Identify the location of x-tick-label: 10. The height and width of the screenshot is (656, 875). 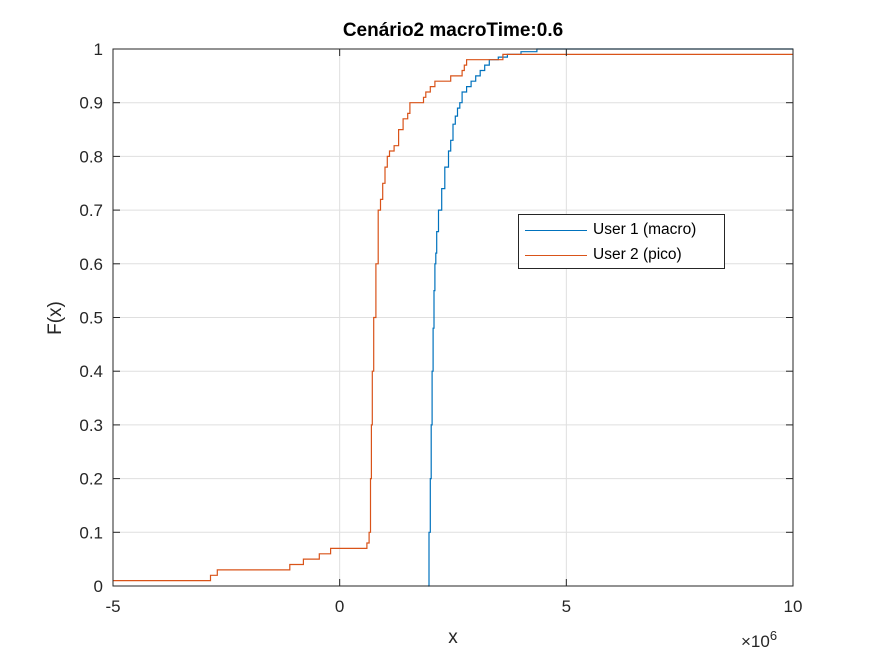
(793, 606).